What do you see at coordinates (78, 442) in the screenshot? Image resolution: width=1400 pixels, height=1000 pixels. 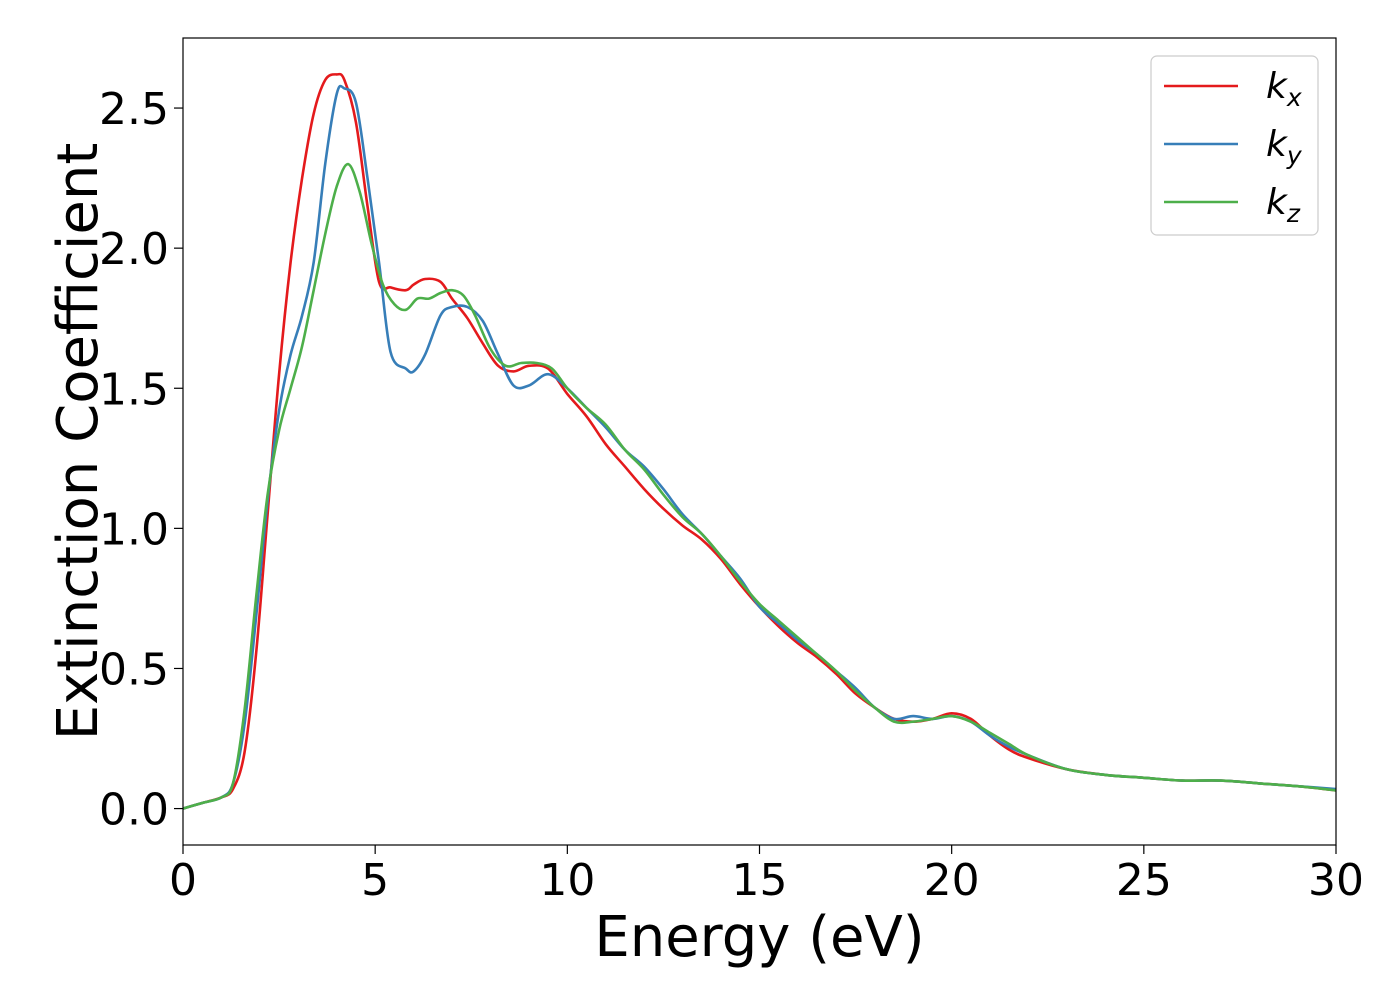 I see `y-axis-title: Extinction Coefficient` at bounding box center [78, 442].